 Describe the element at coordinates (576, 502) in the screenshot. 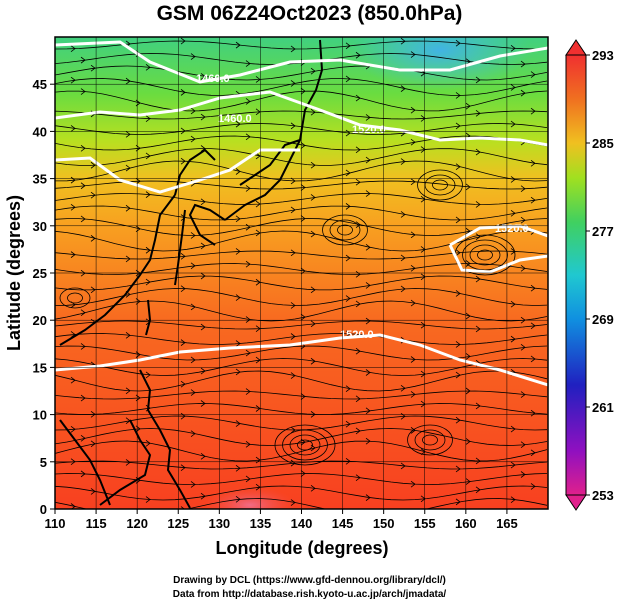

I see `colorbar-min-triangle` at that location.